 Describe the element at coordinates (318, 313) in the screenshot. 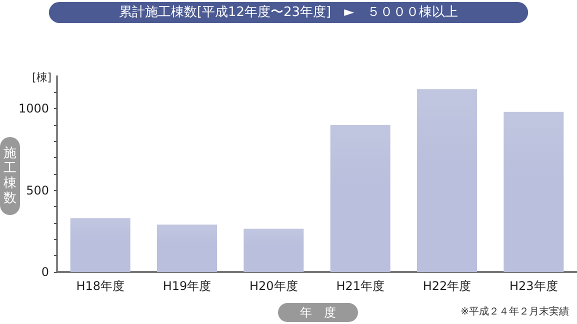

I see `x-axis-title: 年 度` at that location.